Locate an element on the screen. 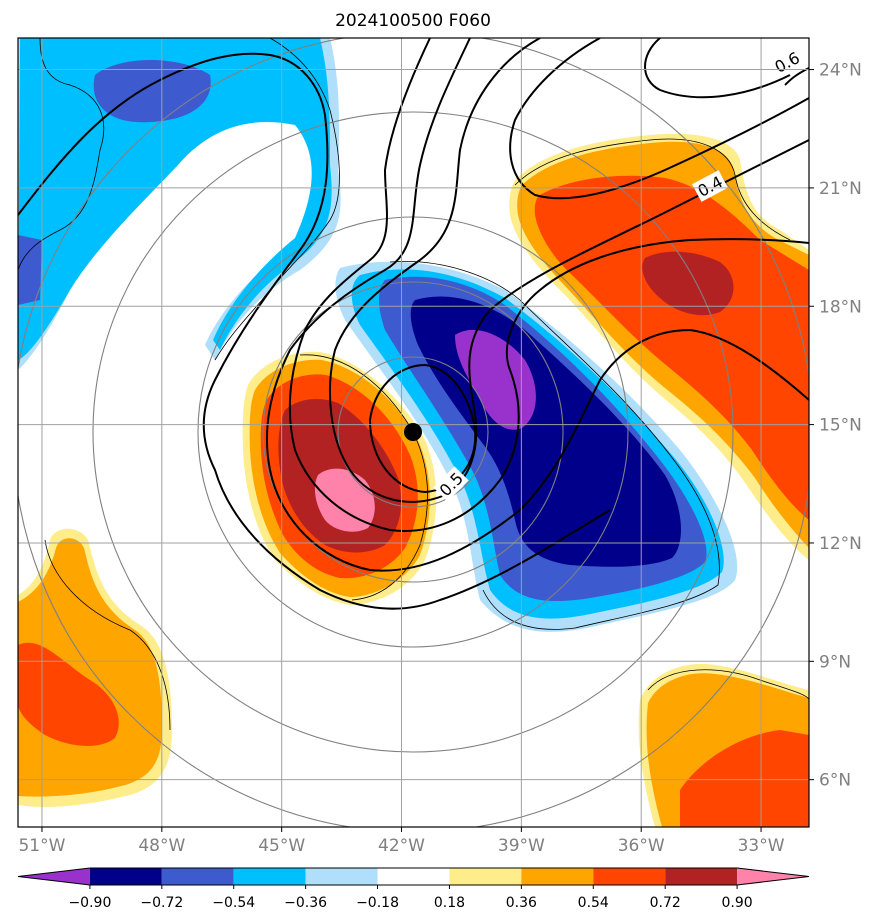 The height and width of the screenshot is (924, 879). x-tick-label: 39°W is located at coordinates (521, 846).